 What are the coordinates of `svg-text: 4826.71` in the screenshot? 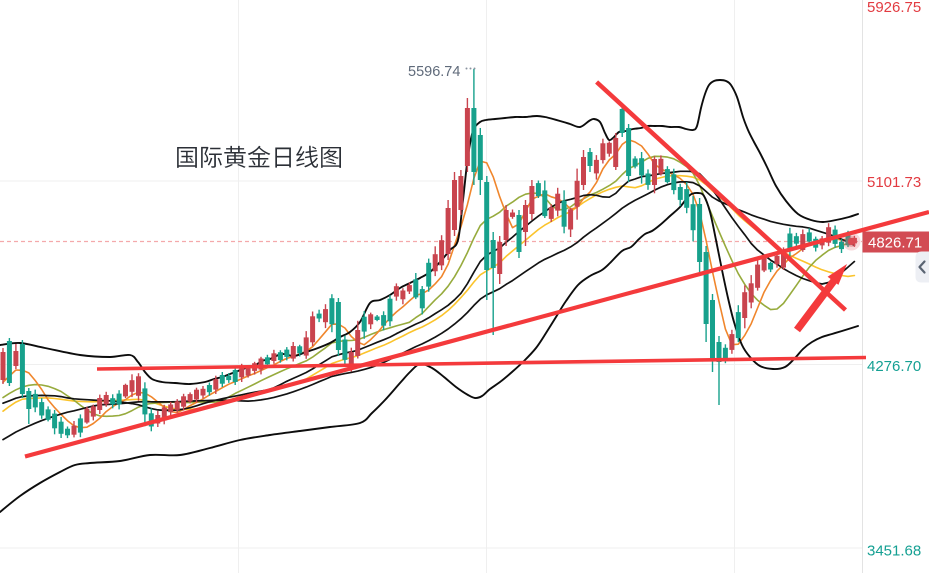 It's located at (895, 243).